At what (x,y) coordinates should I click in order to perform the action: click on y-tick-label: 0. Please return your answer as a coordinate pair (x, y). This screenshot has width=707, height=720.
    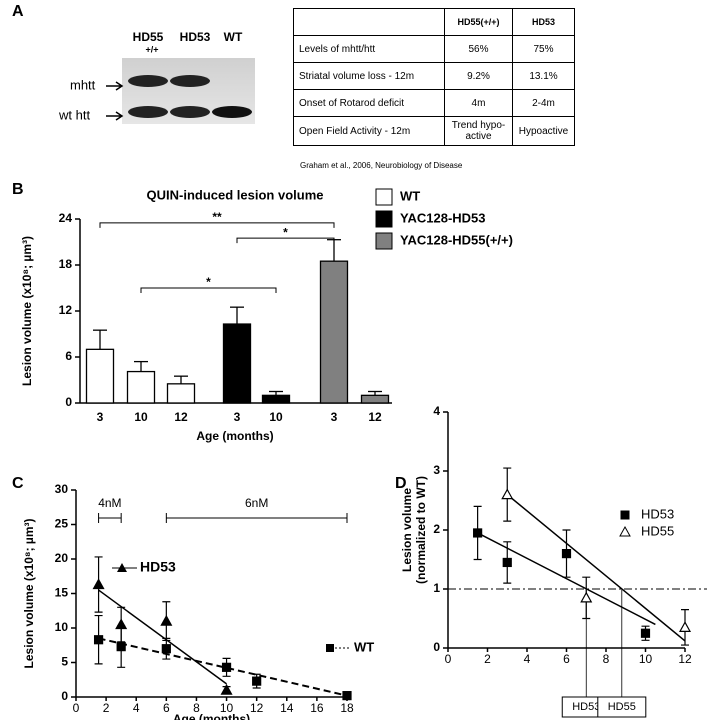
    Looking at the image, I should click on (68, 402).